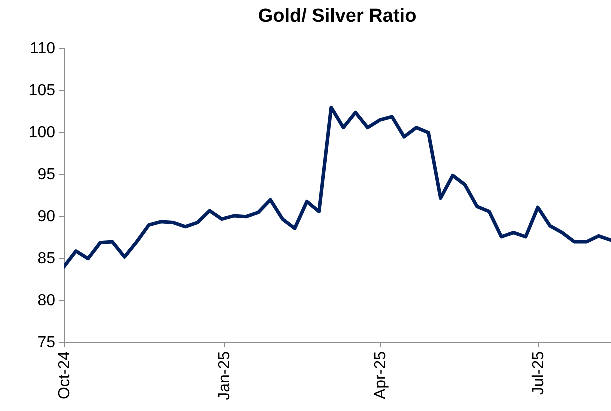 The height and width of the screenshot is (411, 611). What do you see at coordinates (47, 343) in the screenshot?
I see `y-tick-label: 75` at bounding box center [47, 343].